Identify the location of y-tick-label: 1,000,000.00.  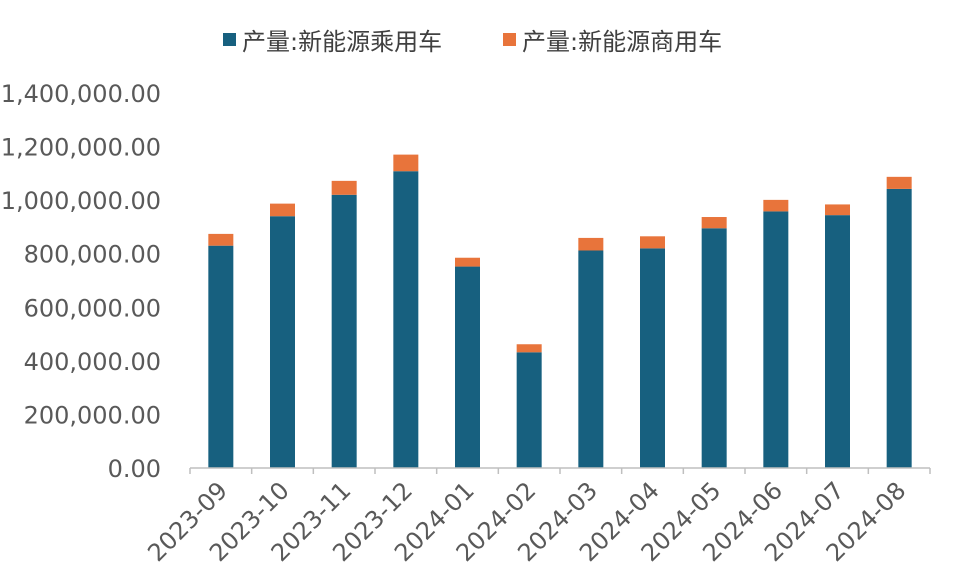
(81, 201).